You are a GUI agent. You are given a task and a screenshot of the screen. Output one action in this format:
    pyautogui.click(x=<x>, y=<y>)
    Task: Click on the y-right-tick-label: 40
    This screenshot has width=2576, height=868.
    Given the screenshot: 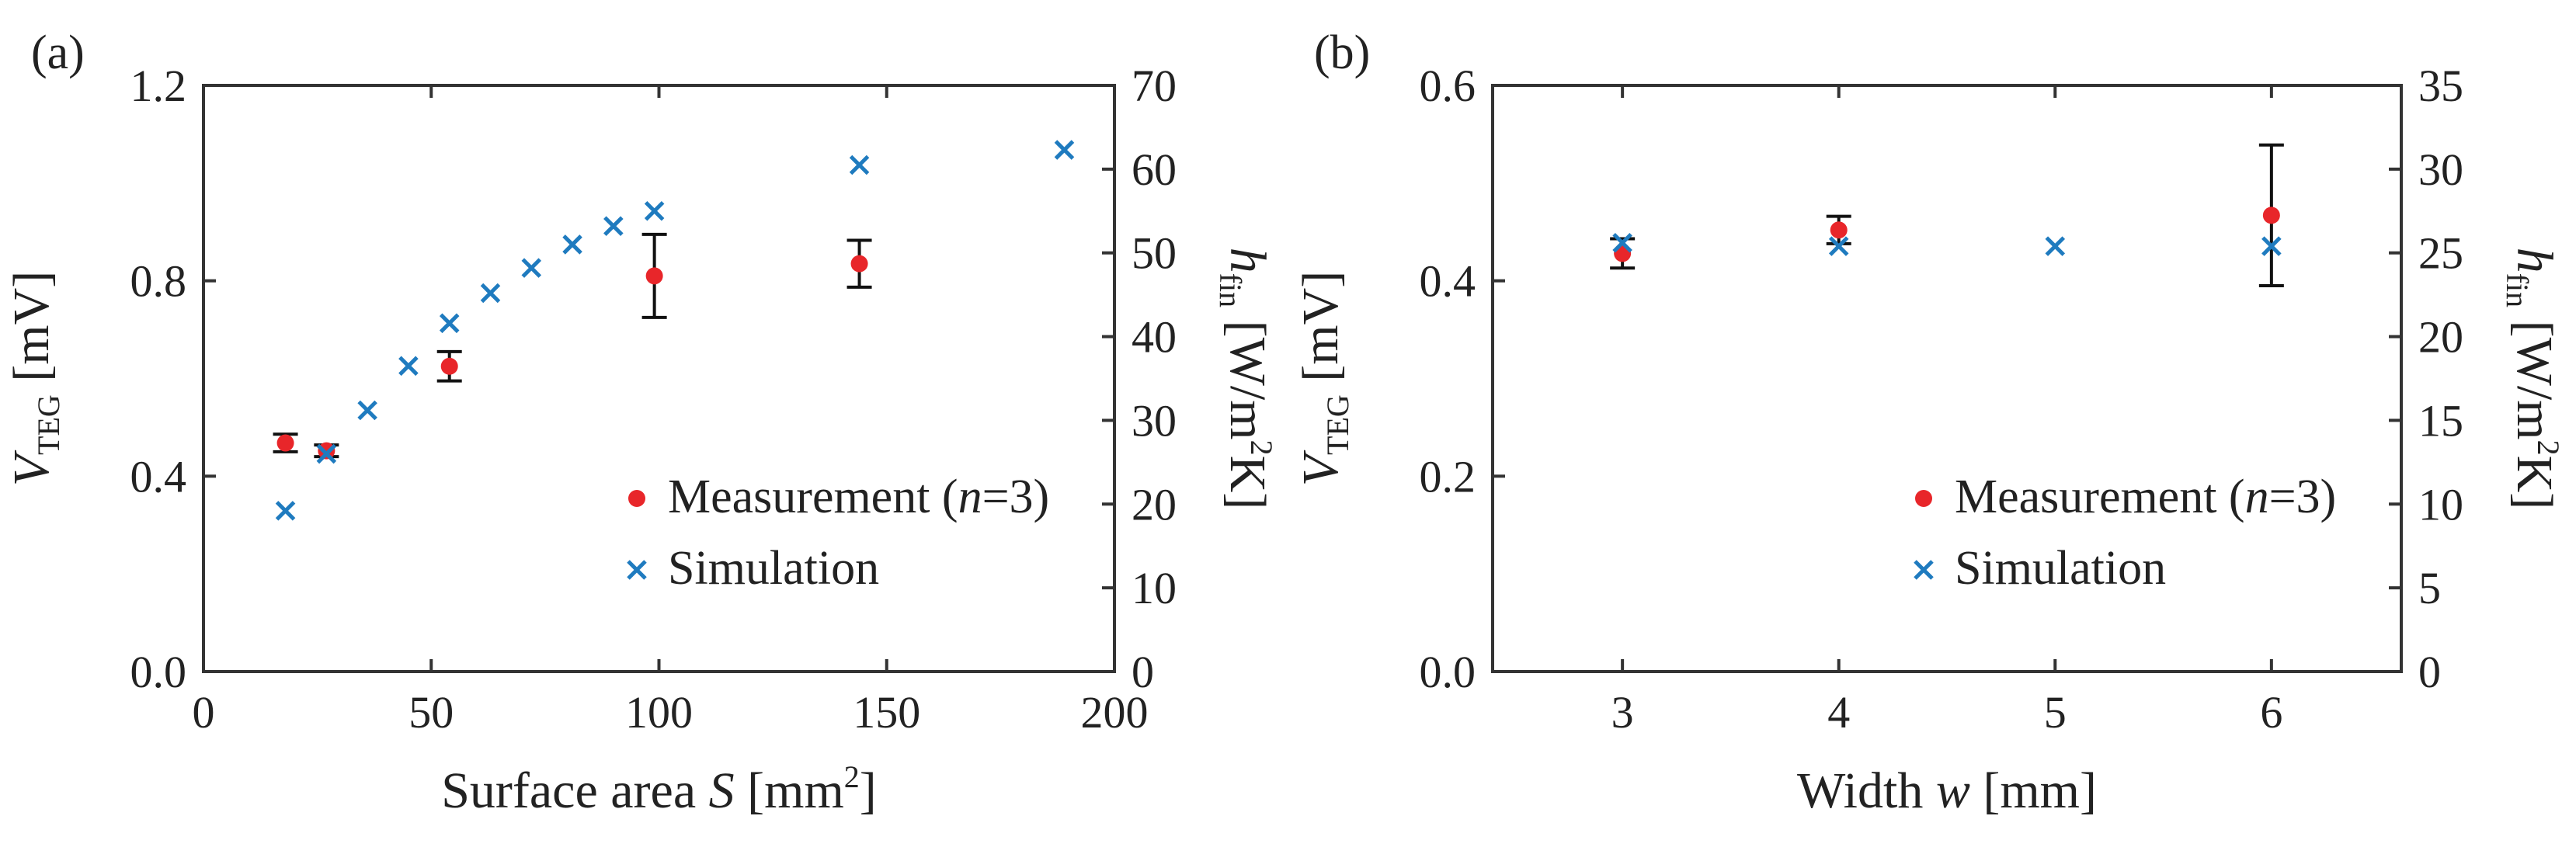 What is the action you would take?
    pyautogui.click(x=1154, y=337)
    